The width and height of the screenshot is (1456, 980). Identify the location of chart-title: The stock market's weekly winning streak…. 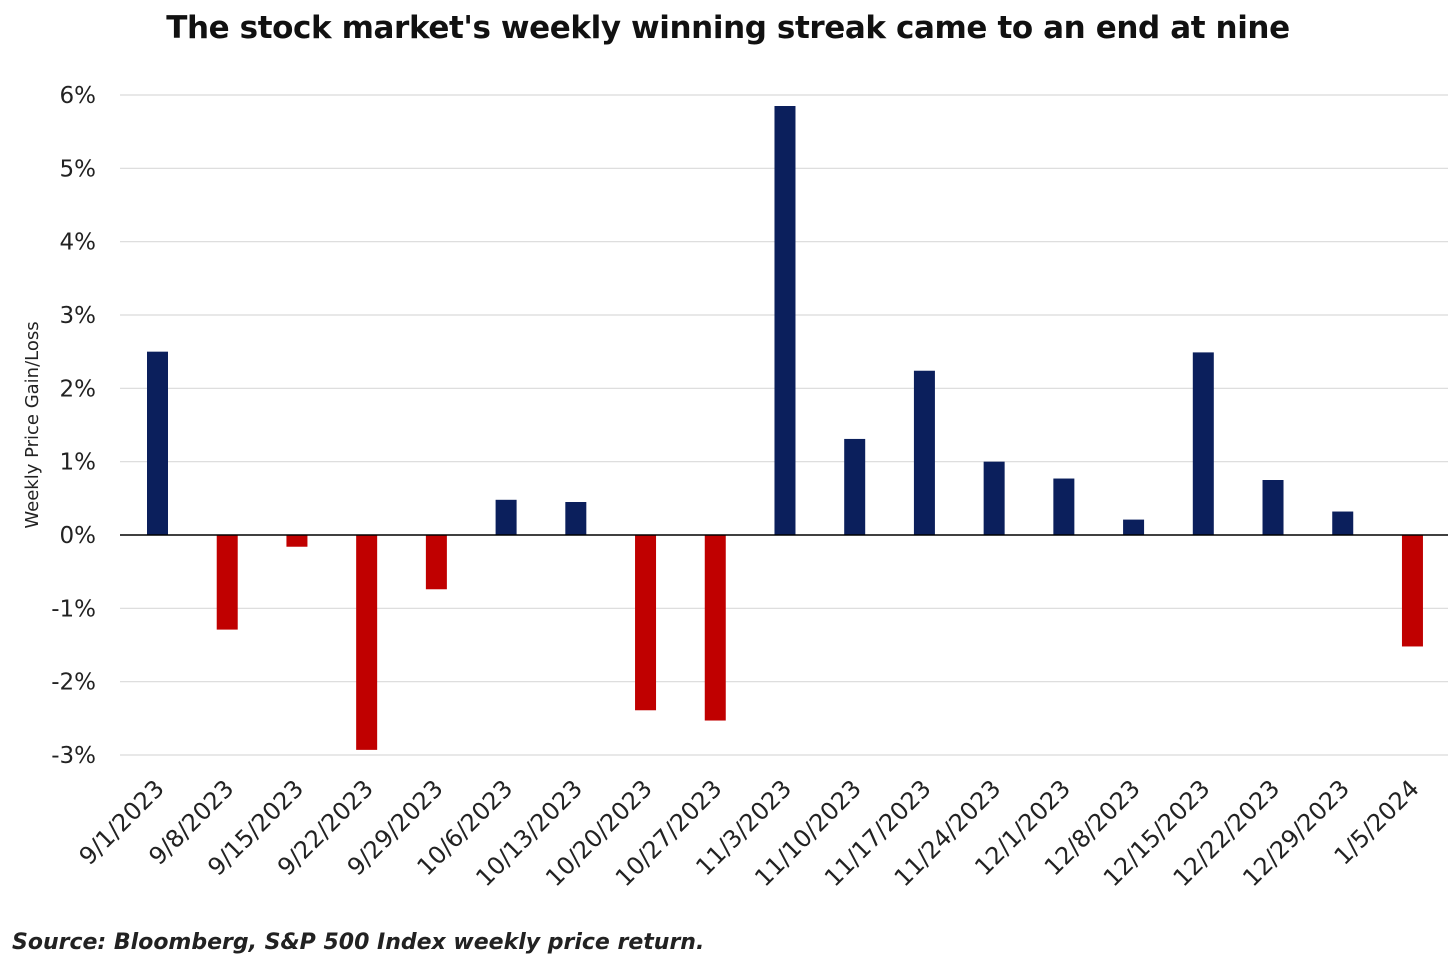
(728, 28).